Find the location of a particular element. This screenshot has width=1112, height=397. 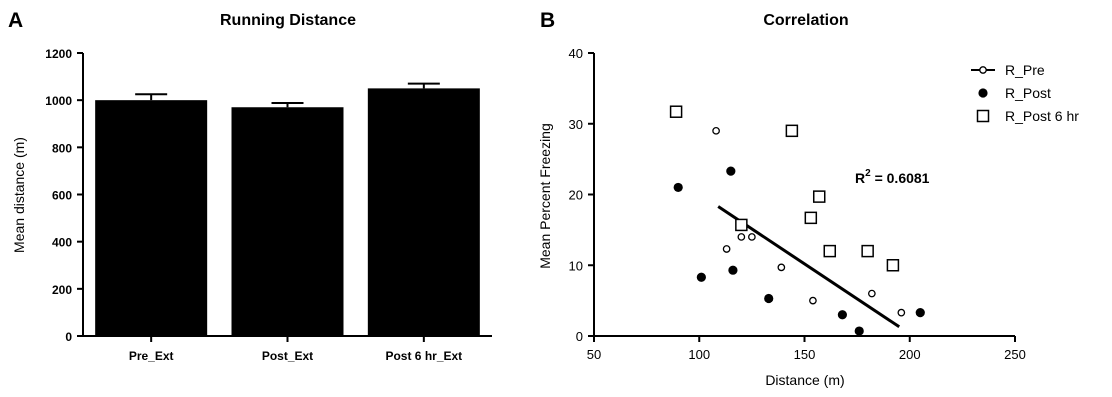

y-tick-label-b: 0 is located at coordinates (579, 336).